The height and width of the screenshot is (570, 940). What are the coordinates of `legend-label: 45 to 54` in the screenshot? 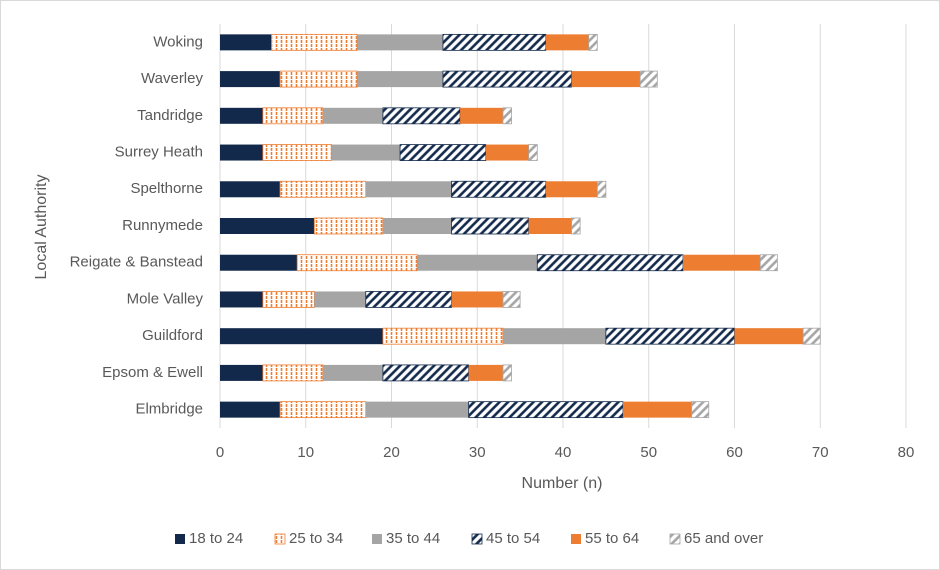 It's located at (513, 538).